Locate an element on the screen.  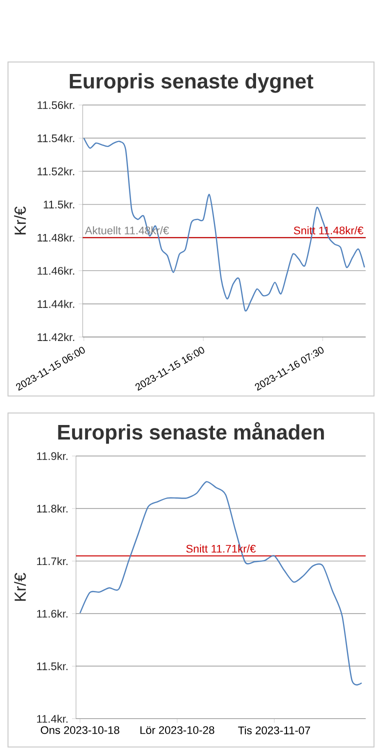
y-tick-label: 11.6kr. is located at coordinates (52, 614).